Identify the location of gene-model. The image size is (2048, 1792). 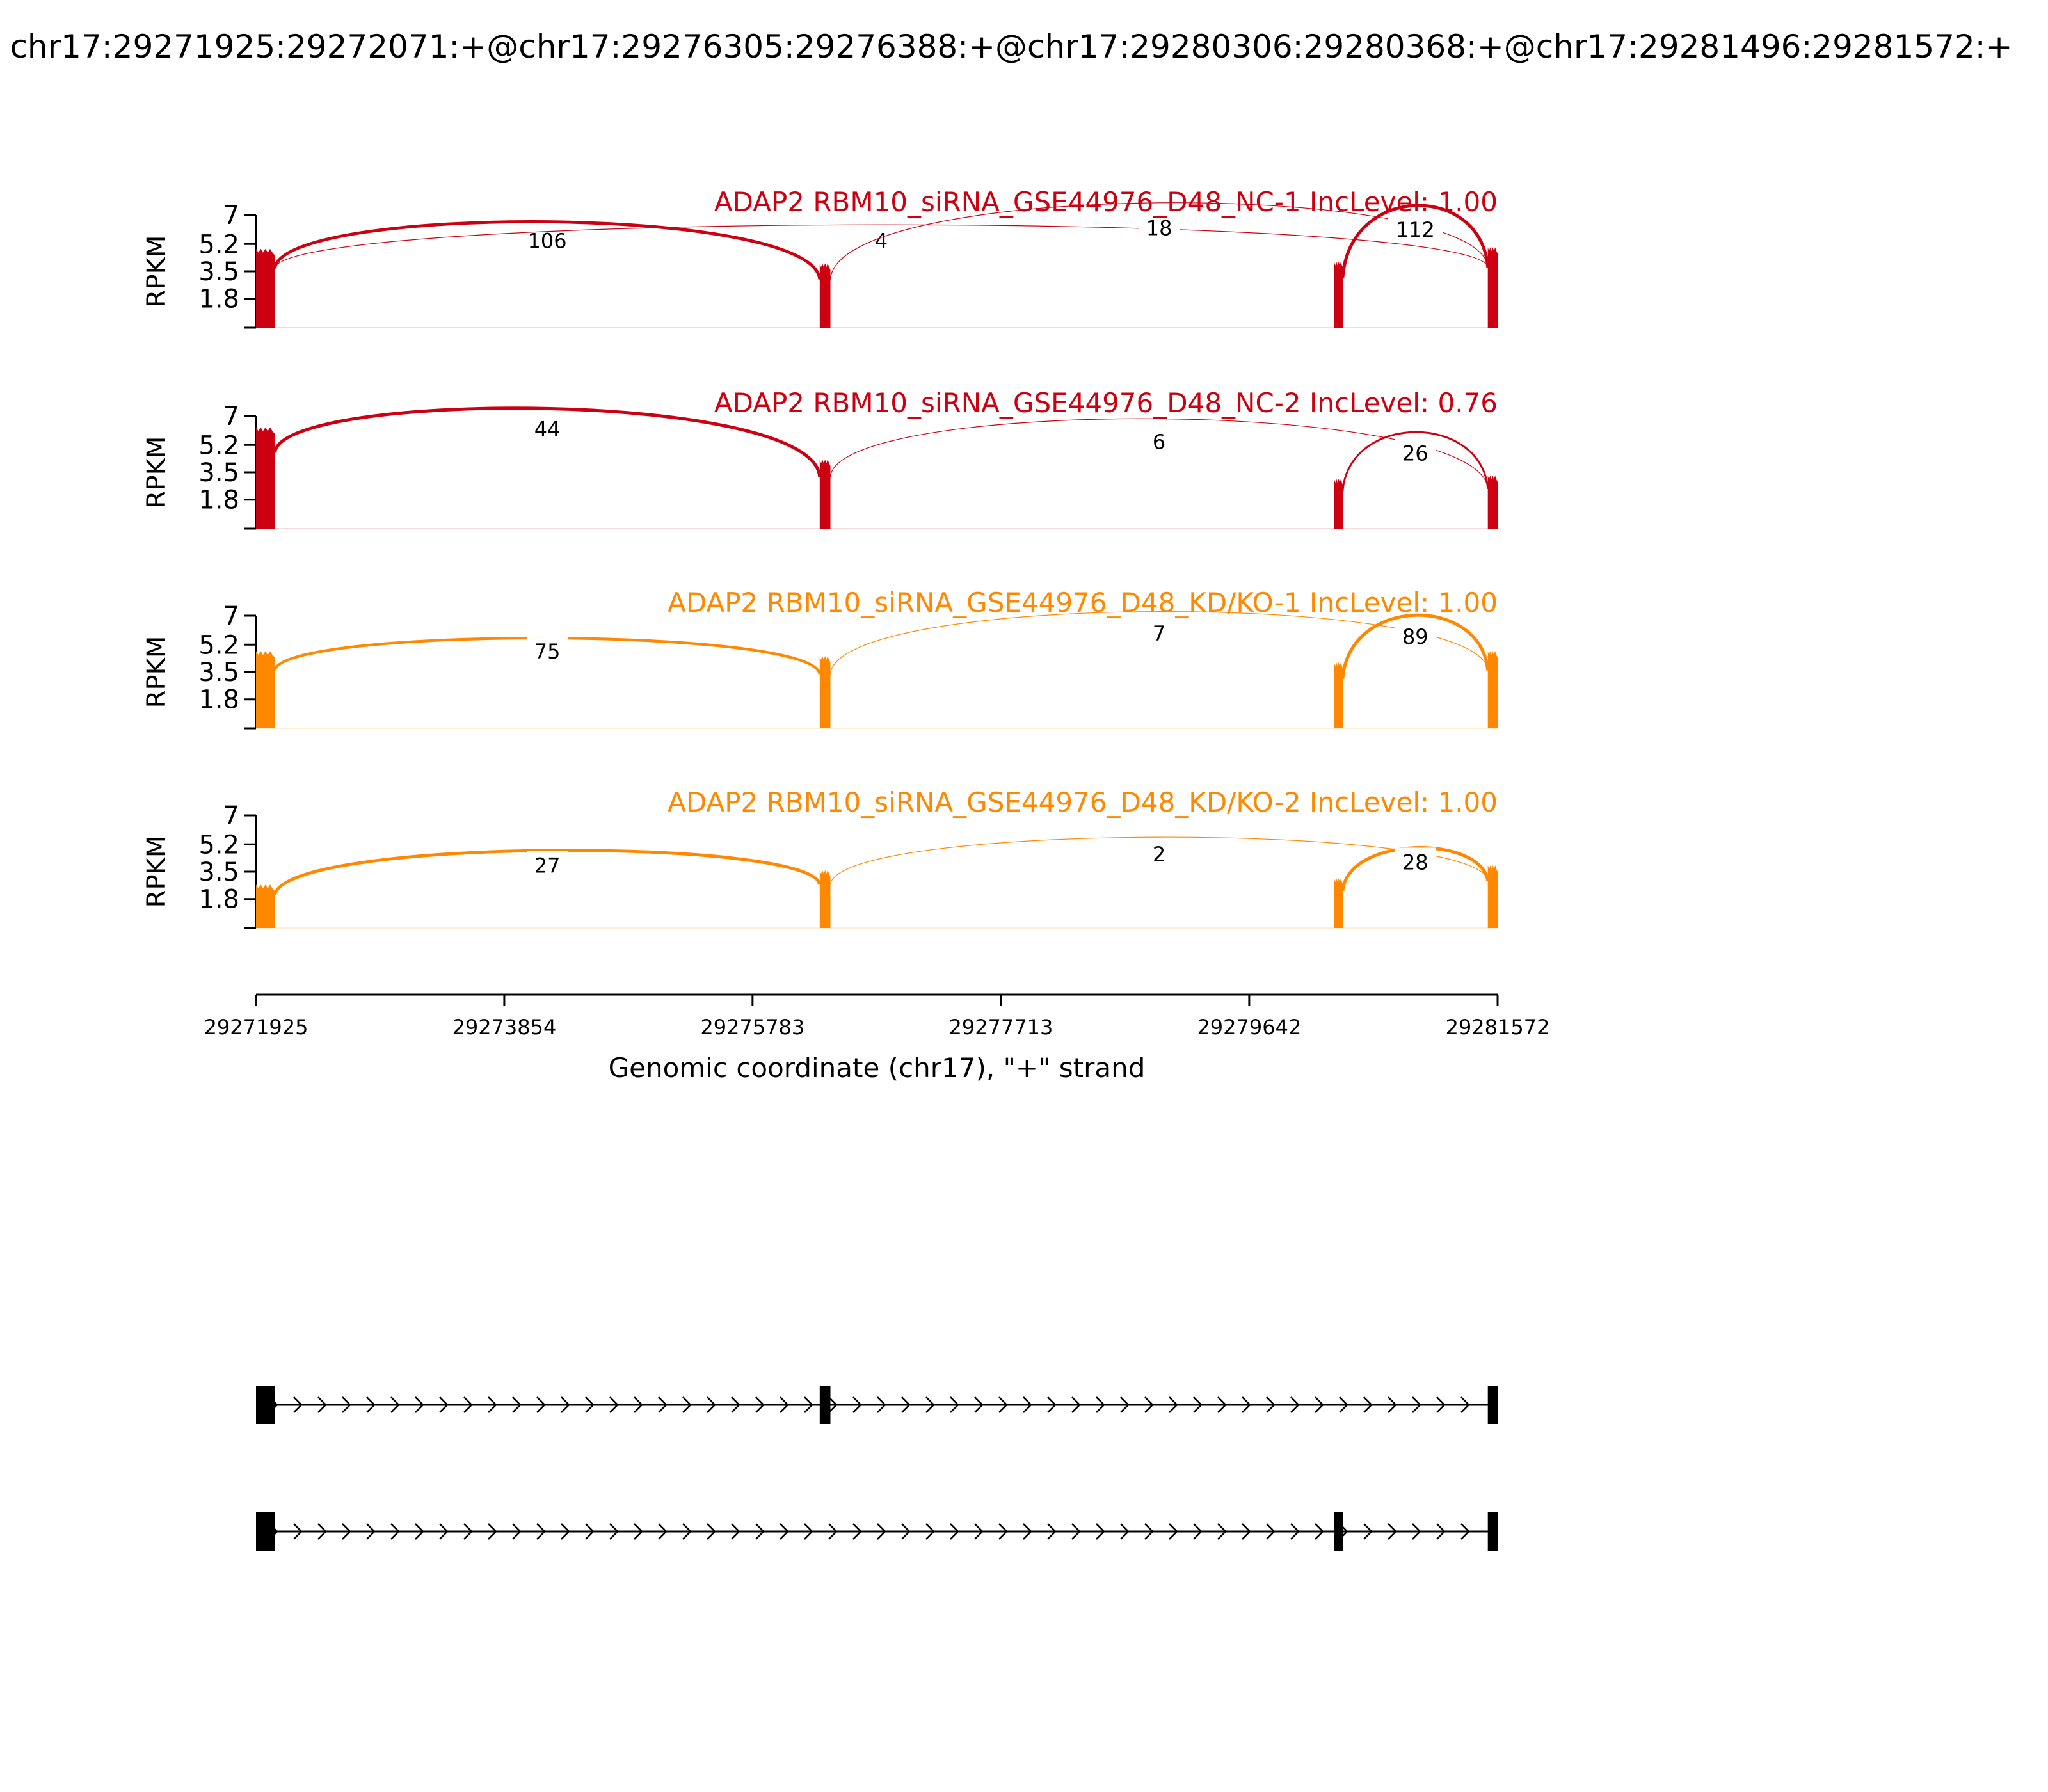
(877, 1468).